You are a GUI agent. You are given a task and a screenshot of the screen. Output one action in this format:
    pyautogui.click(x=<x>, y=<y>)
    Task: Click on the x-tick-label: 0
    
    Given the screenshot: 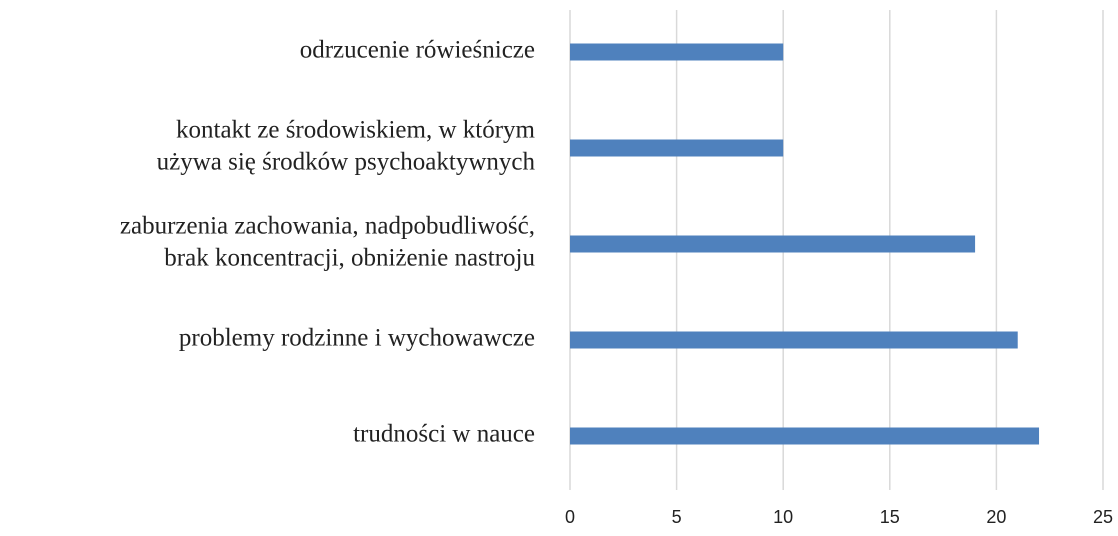 What is the action you would take?
    pyautogui.click(x=570, y=517)
    